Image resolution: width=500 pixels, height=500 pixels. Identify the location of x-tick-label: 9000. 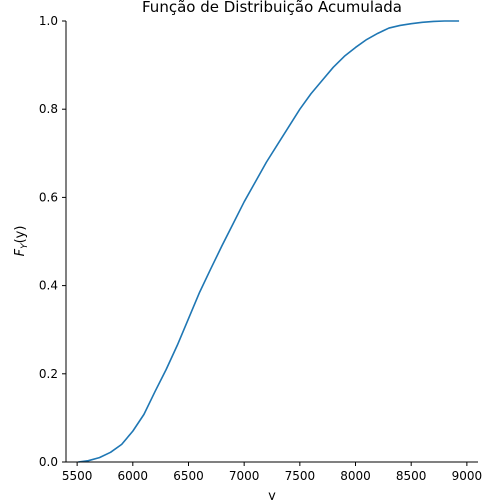
(467, 476).